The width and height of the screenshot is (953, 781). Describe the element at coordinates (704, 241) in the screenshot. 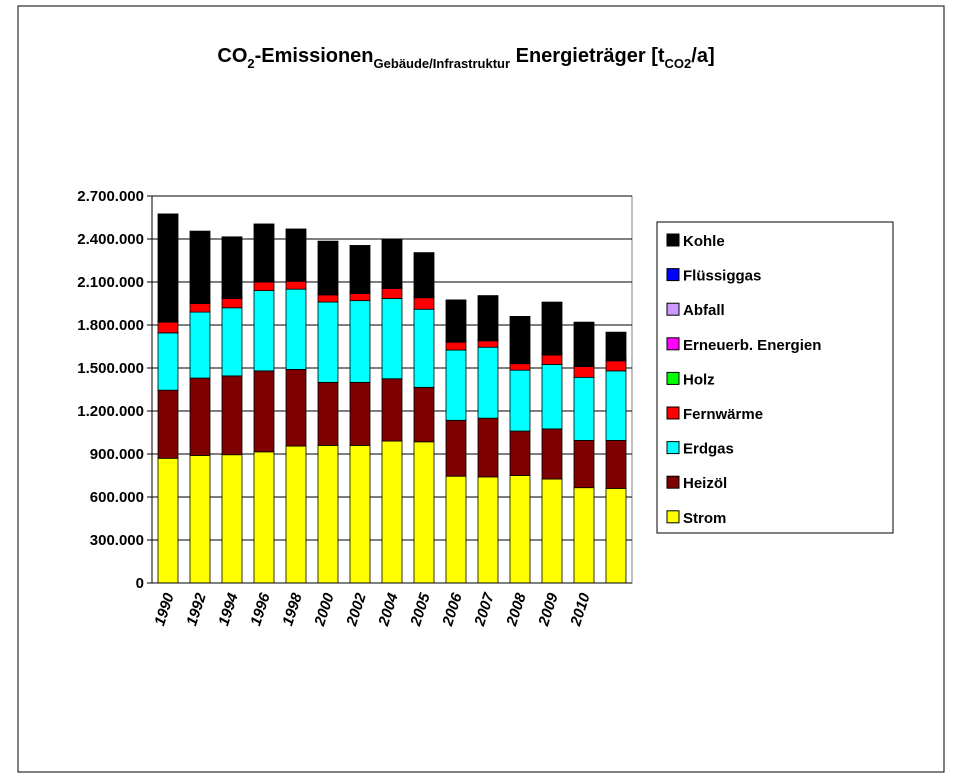

I see `legend-label: Kohle` at that location.